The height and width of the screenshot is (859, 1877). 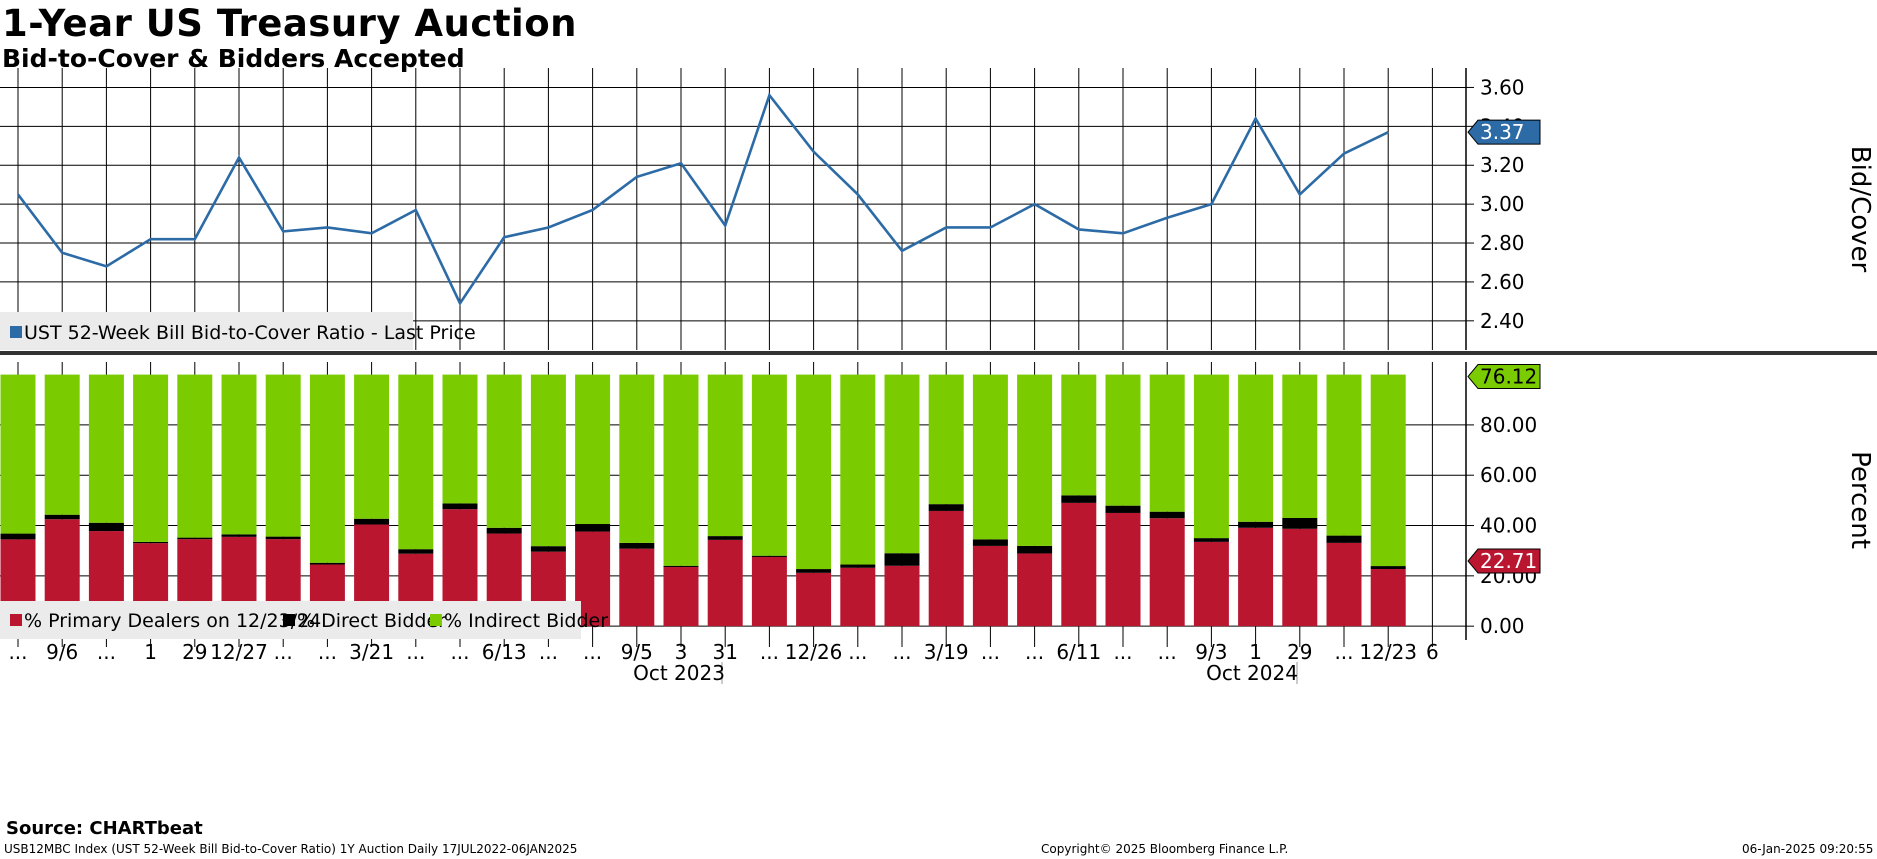 I want to click on chart-subtitle: Bid-to-Cover & Bidders Accepted, so click(x=233, y=58).